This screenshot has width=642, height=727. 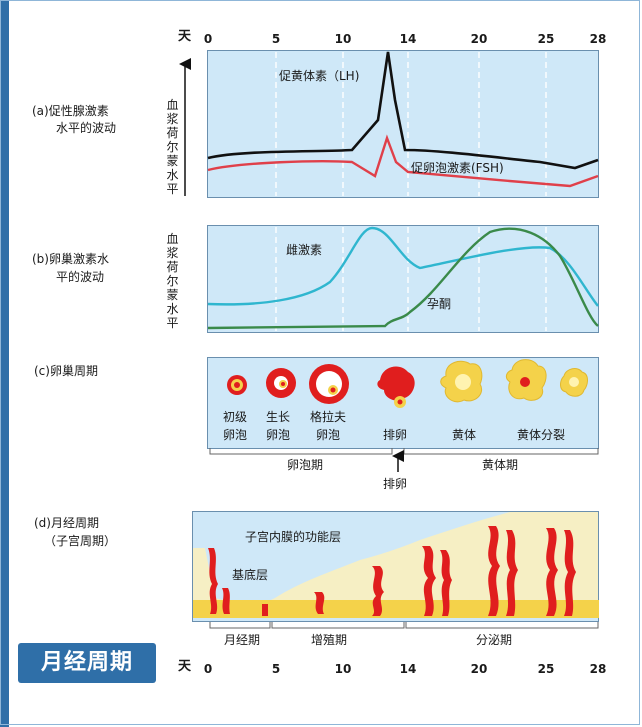 I want to click on day-tick-top-14: 14, so click(x=408, y=39).